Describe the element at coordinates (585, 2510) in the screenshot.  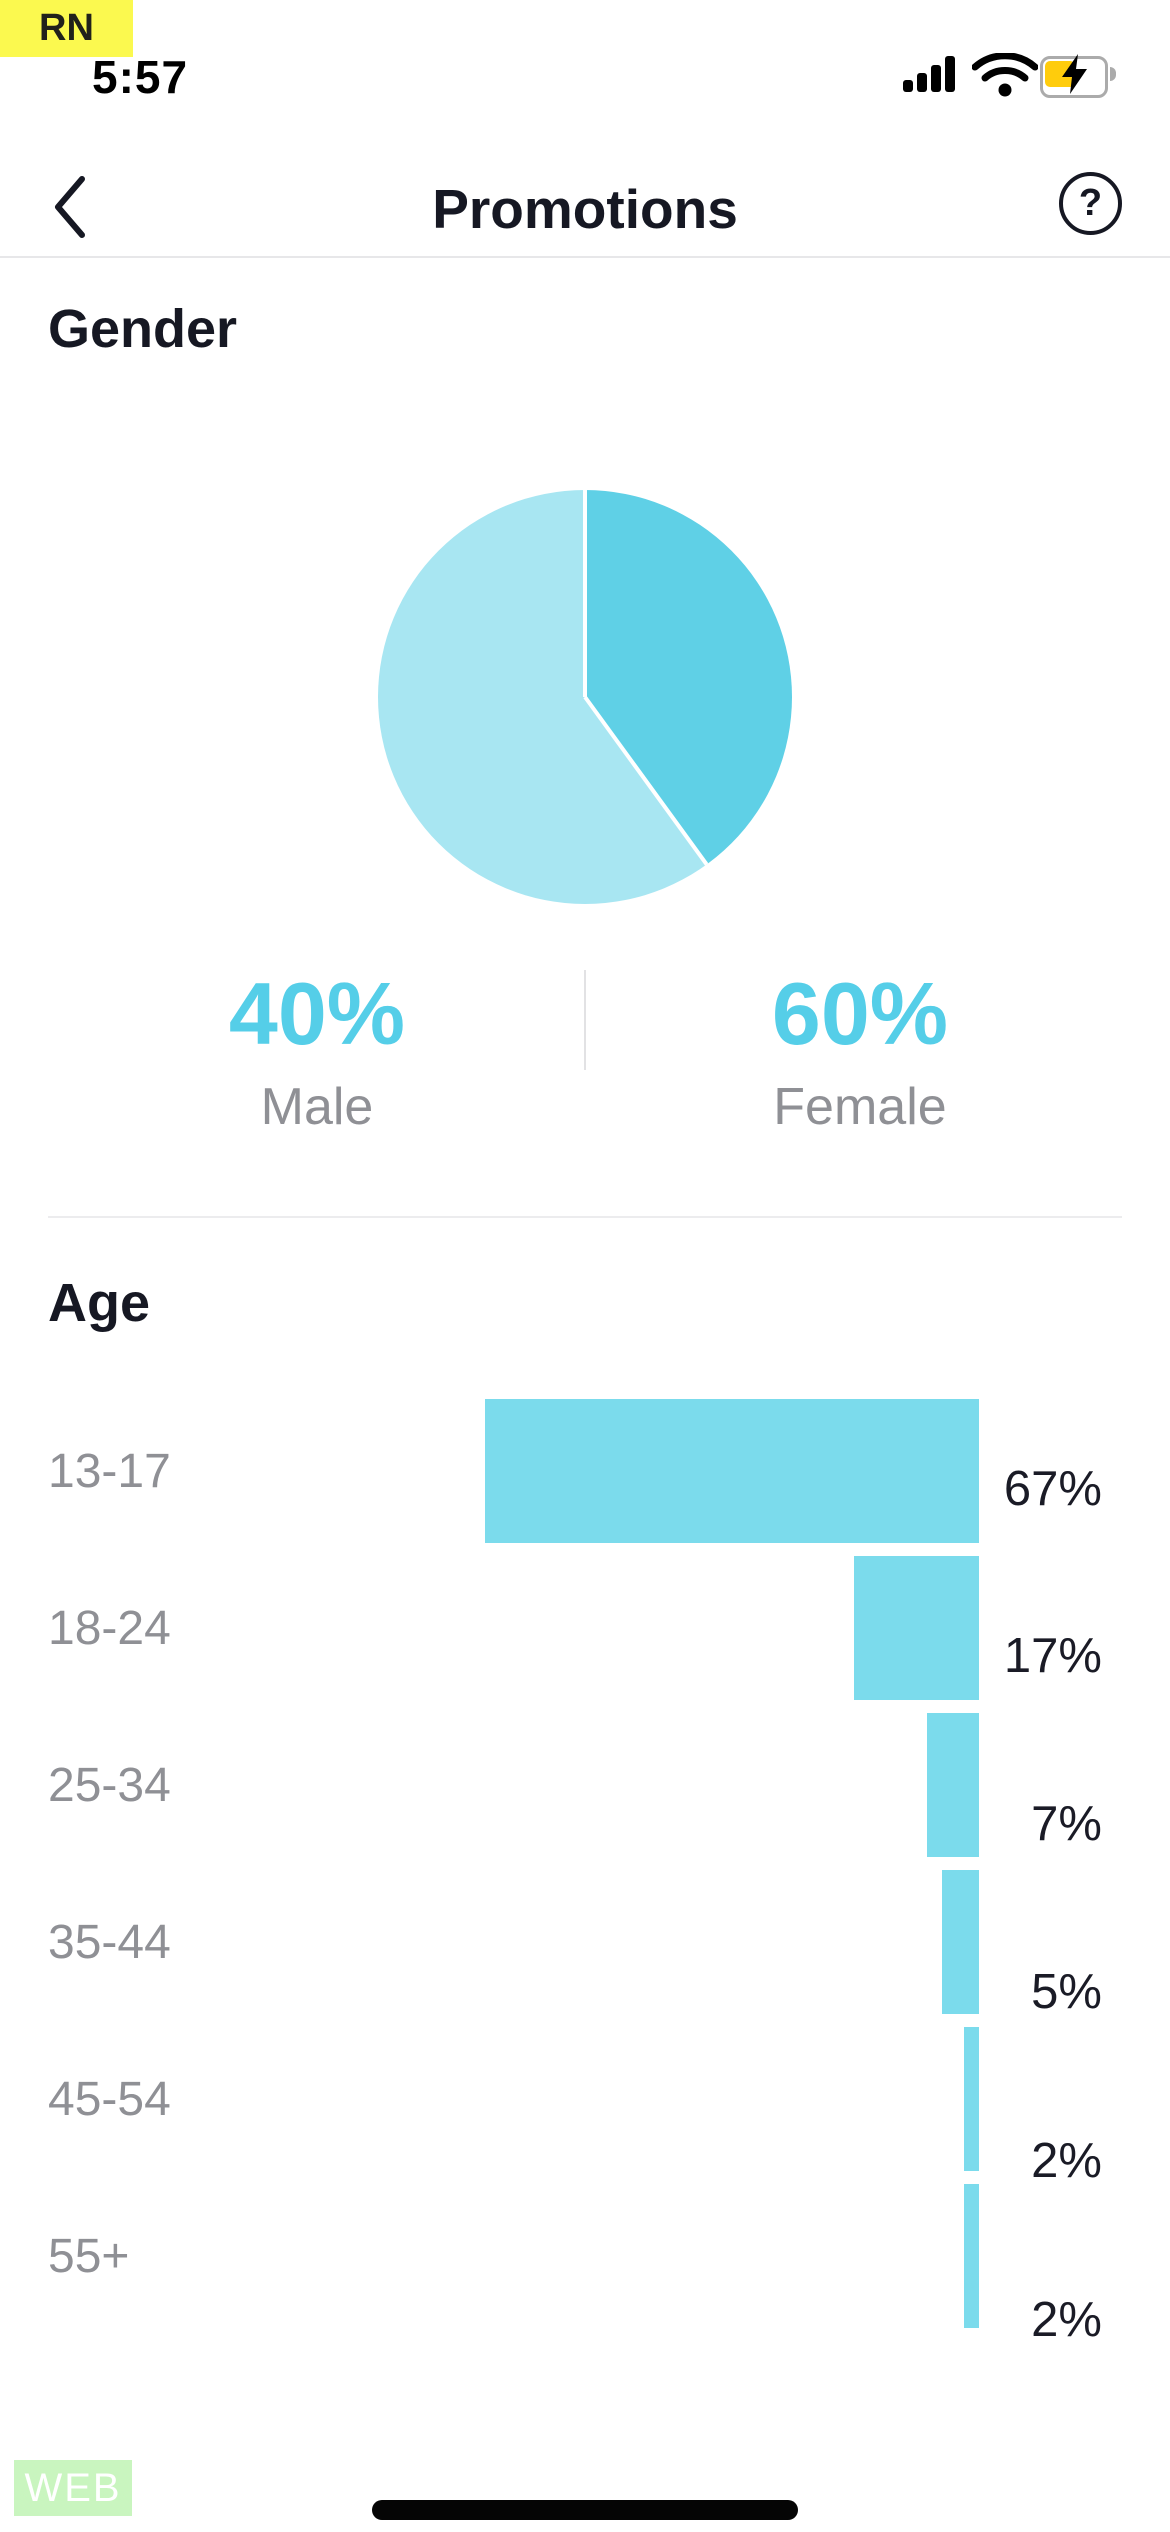
I see `home-indicator` at that location.